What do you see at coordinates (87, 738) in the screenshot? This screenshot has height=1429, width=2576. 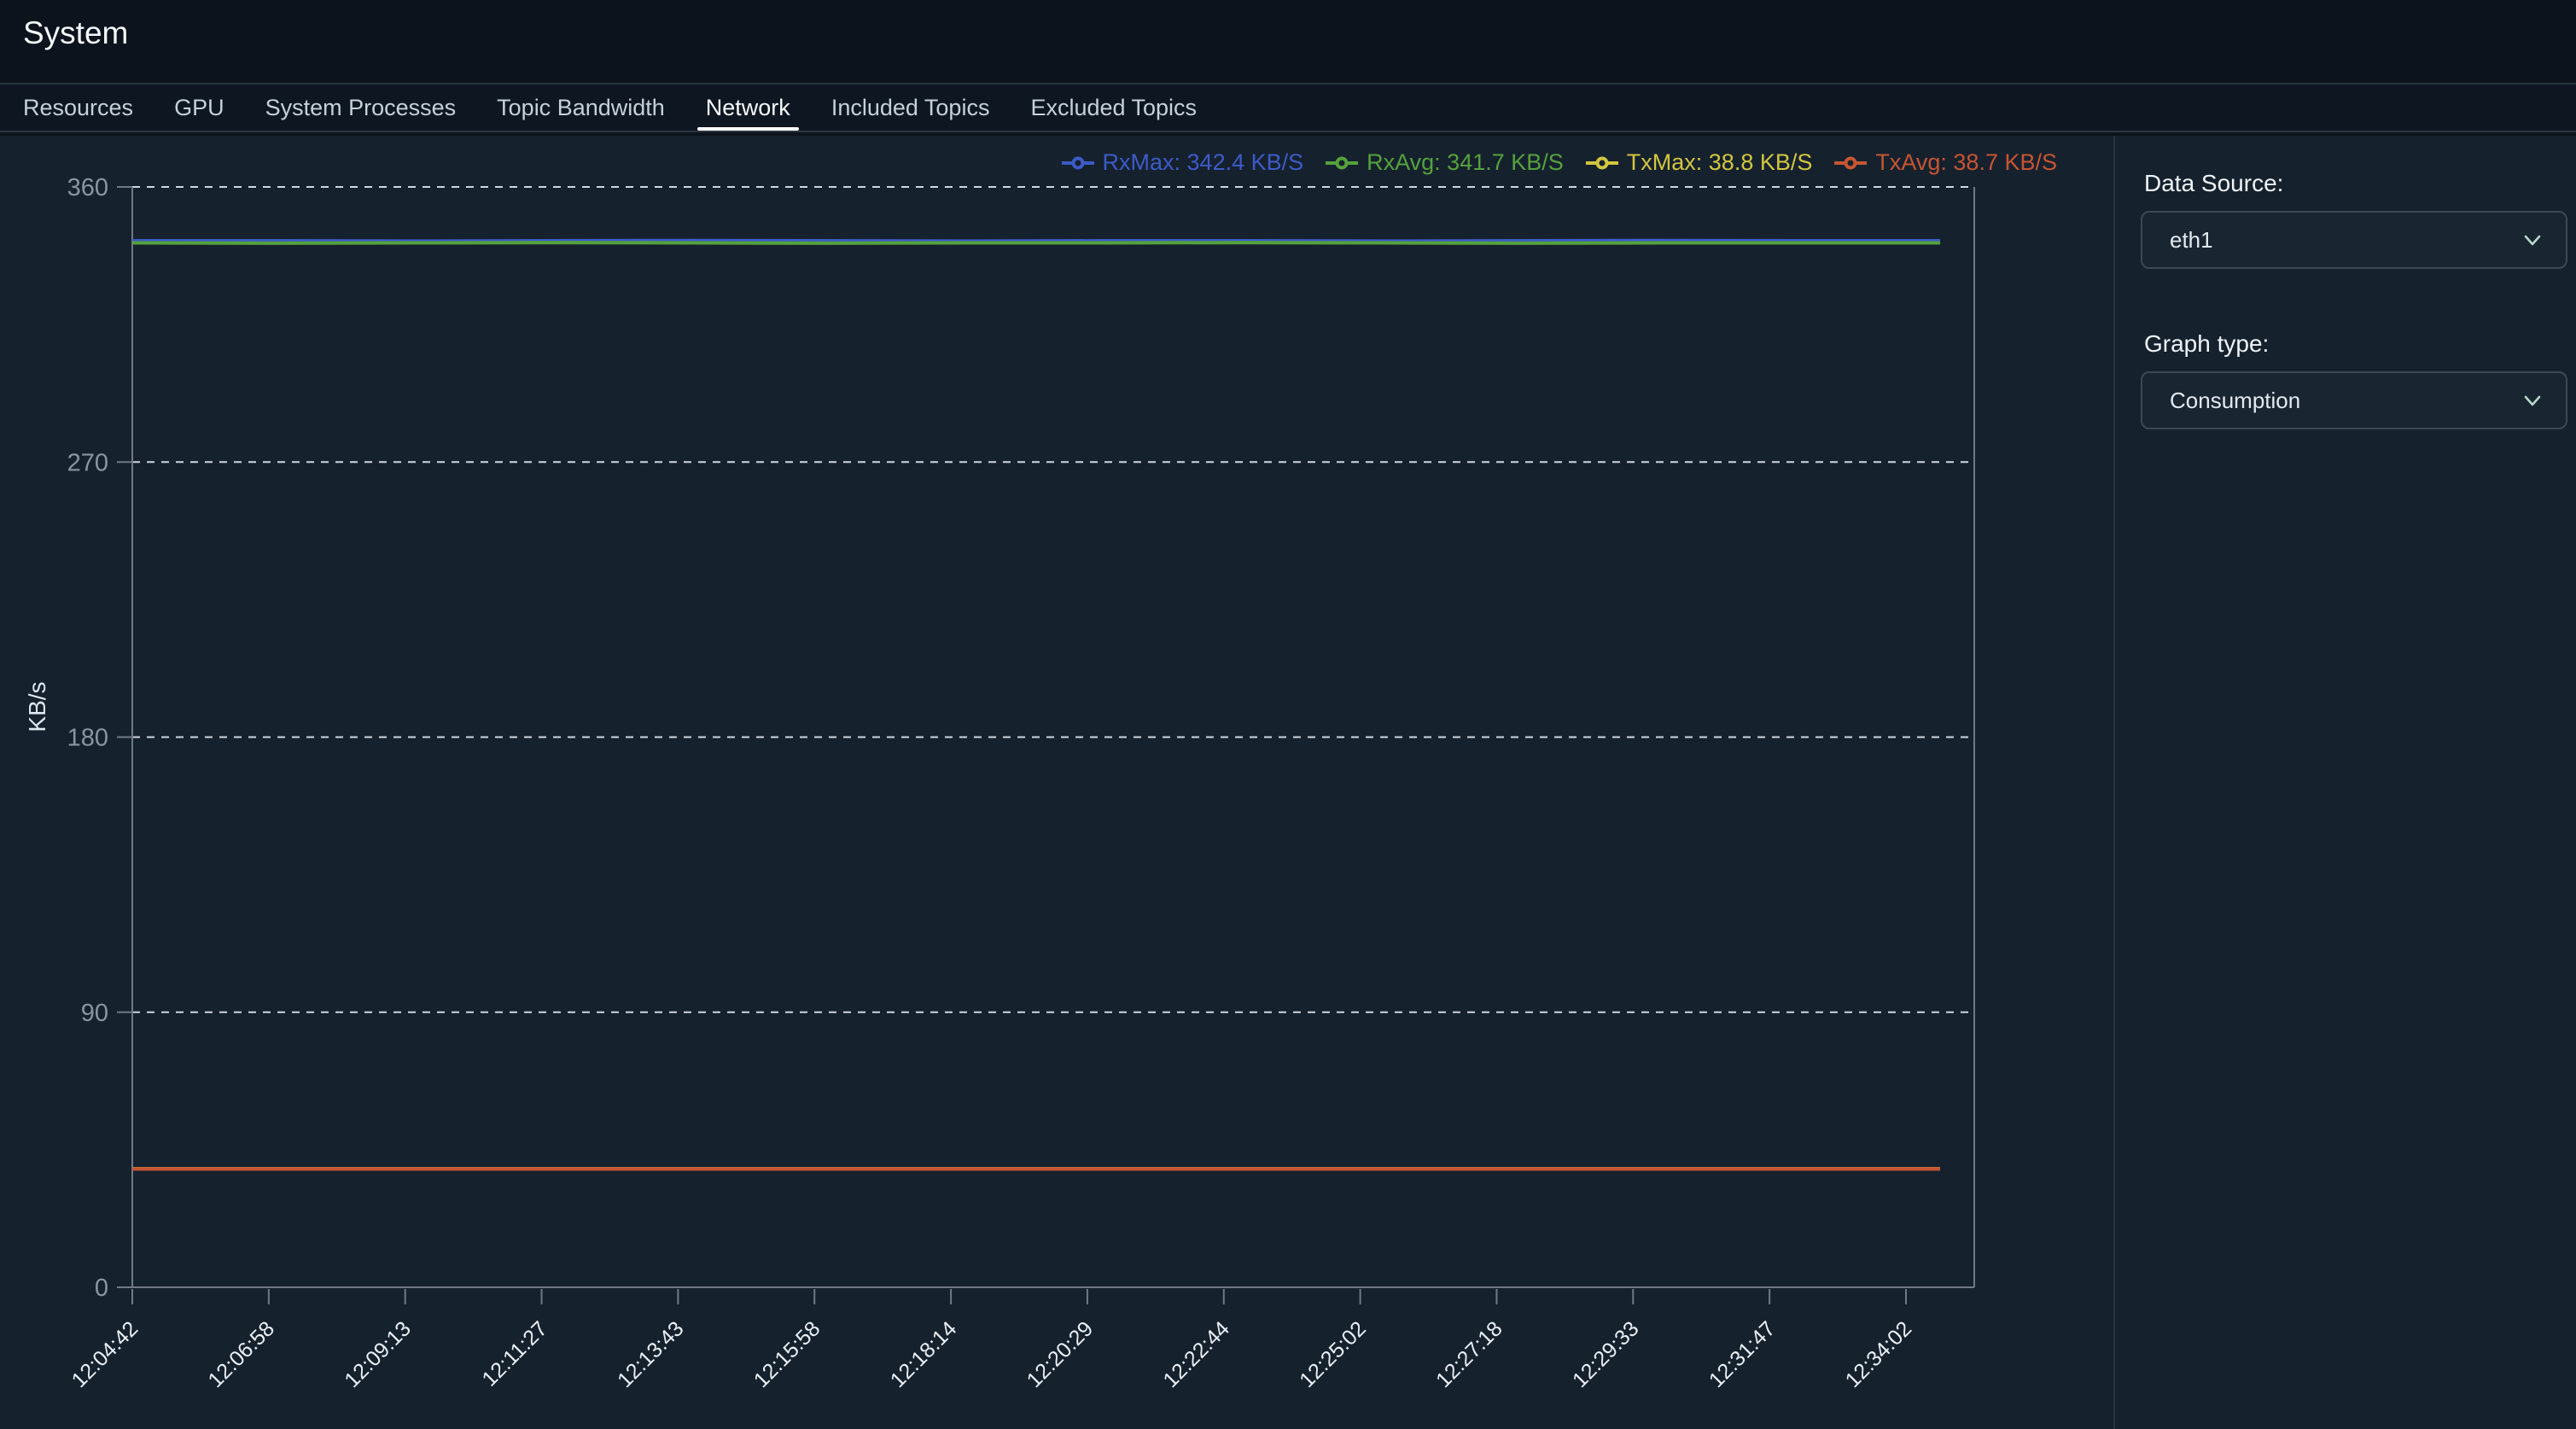 I see `y-tick-label: 180` at bounding box center [87, 738].